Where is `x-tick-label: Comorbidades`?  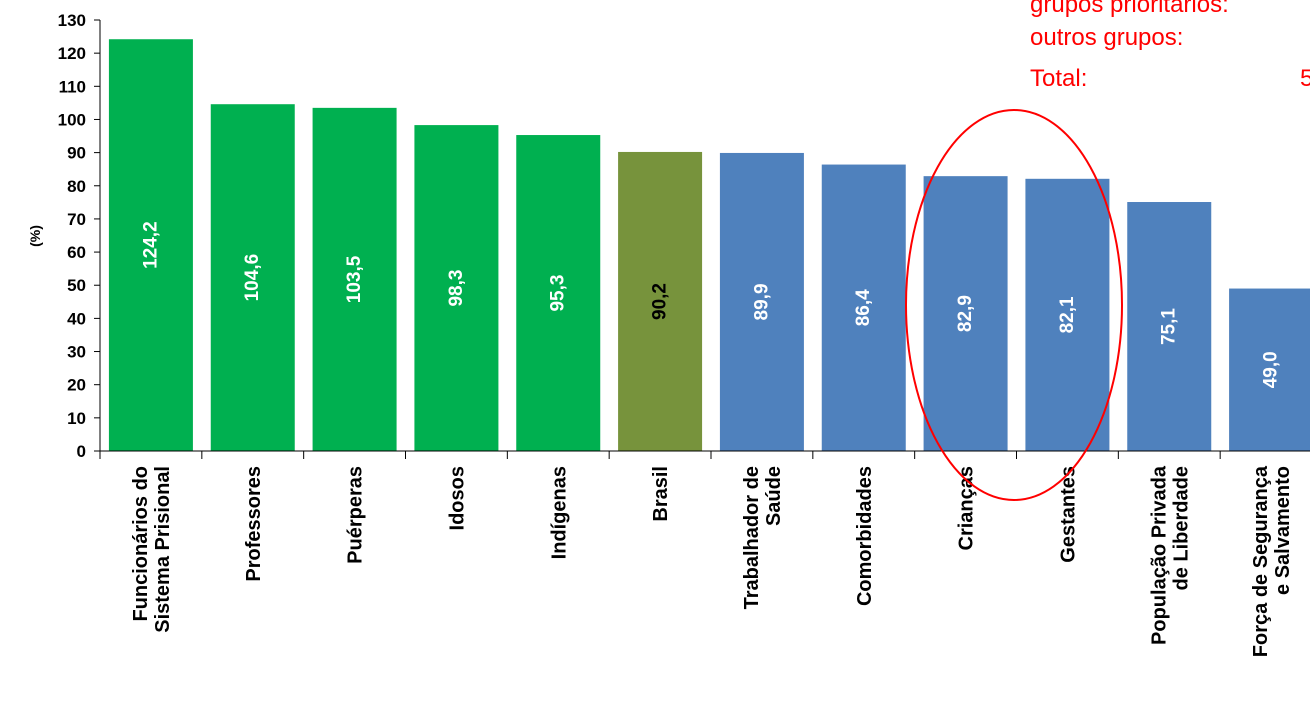
x-tick-label: Comorbidades is located at coordinates (865, 536).